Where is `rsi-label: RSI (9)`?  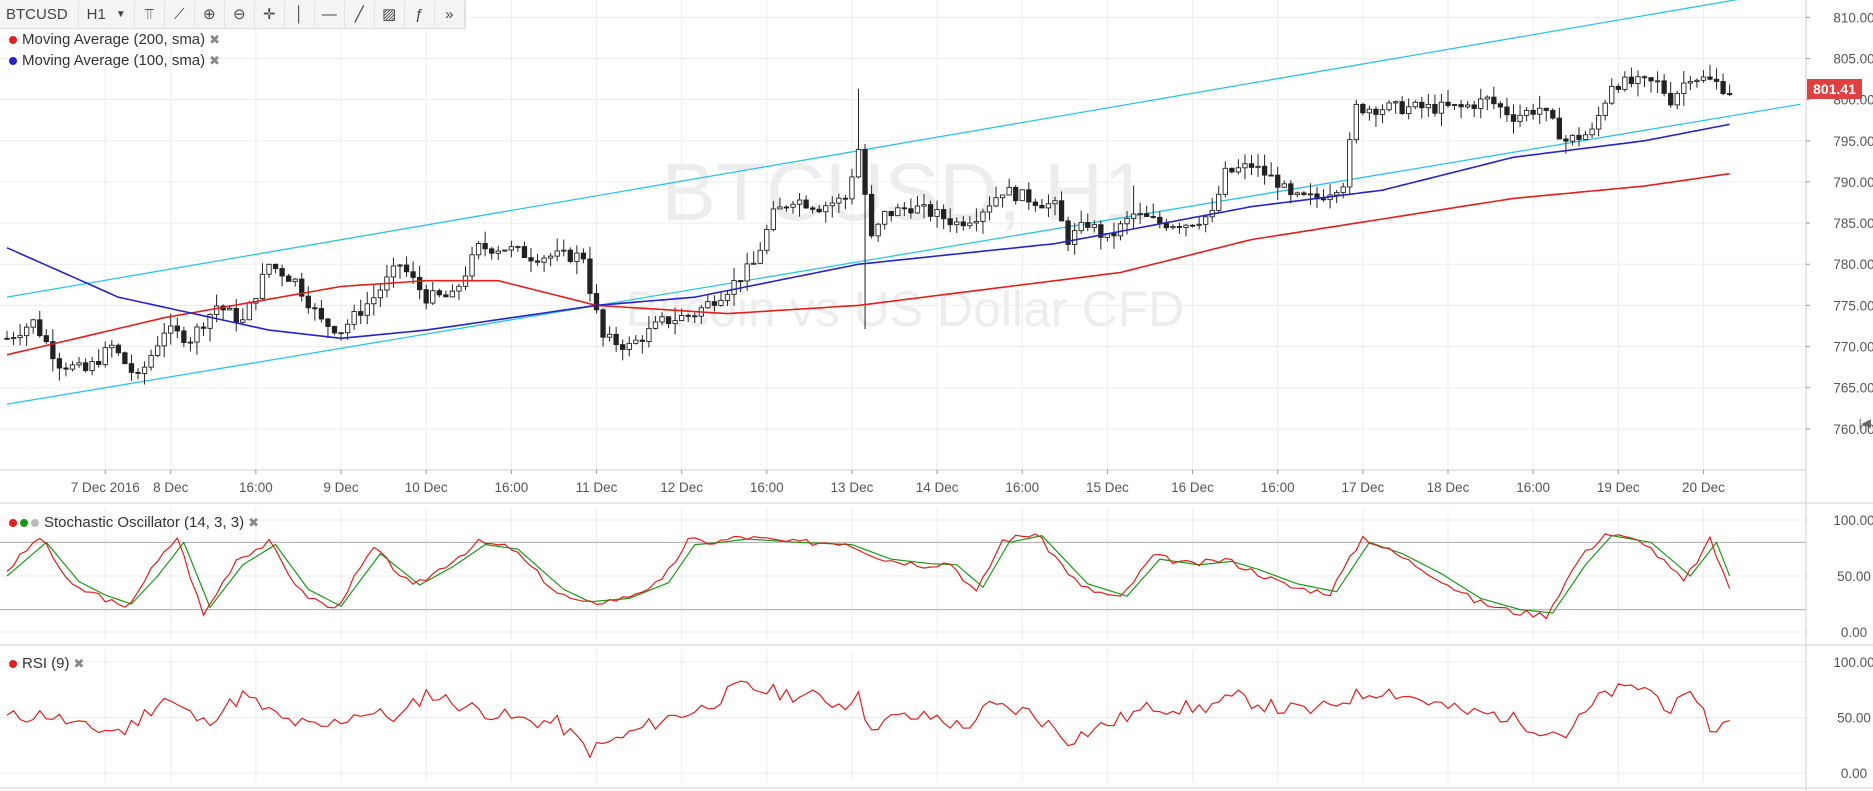 rsi-label: RSI (9) is located at coordinates (46, 663).